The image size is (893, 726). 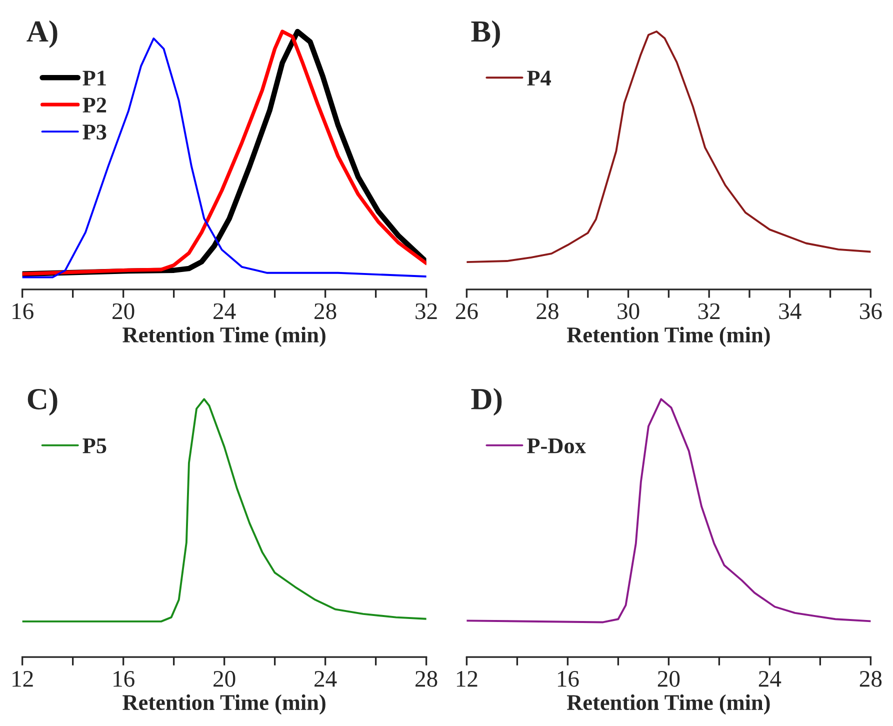 I want to click on x-tick-label: 36, so click(x=871, y=311).